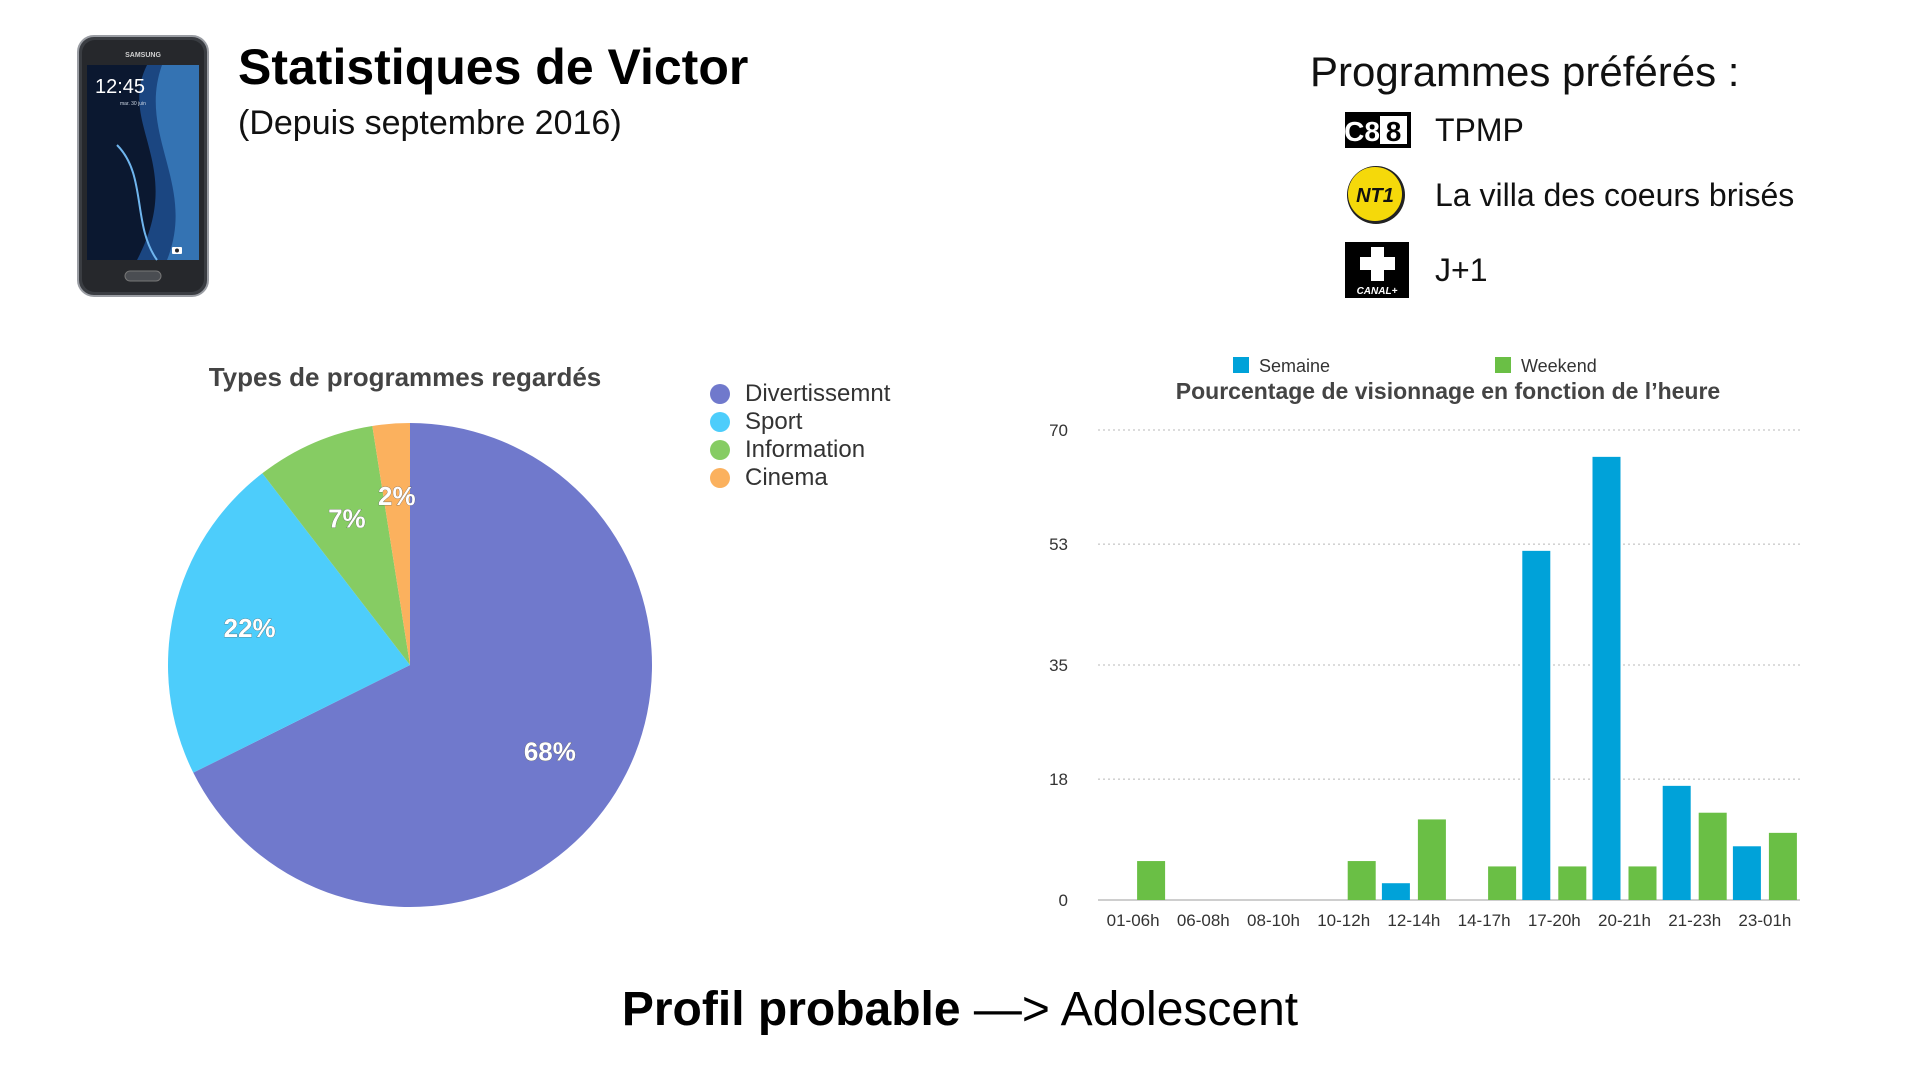  I want to click on phone-brand: SAMSUNG, so click(143, 55).